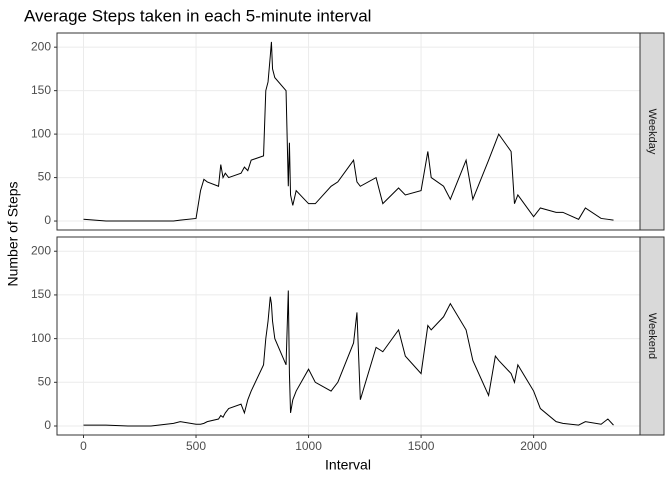 The width and height of the screenshot is (672, 480). What do you see at coordinates (421, 446) in the screenshot?
I see `x-tick-label: 1500` at bounding box center [421, 446].